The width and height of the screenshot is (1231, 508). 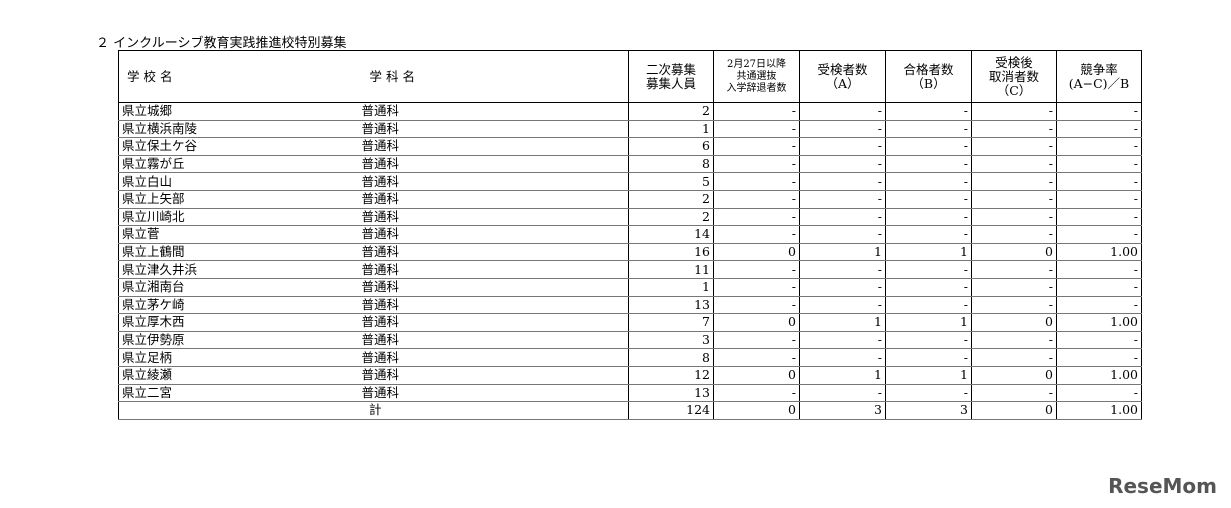 What do you see at coordinates (240, 322) in the screenshot?
I see `cell: 県立厚木西` at bounding box center [240, 322].